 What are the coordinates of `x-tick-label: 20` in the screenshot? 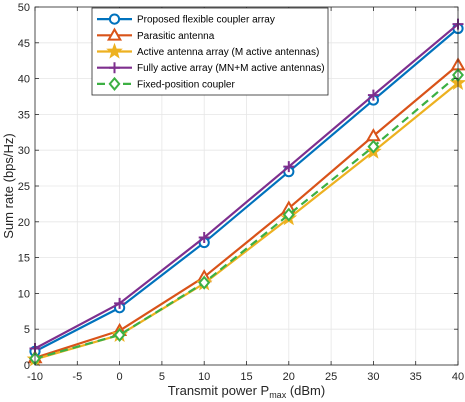 It's located at (289, 377).